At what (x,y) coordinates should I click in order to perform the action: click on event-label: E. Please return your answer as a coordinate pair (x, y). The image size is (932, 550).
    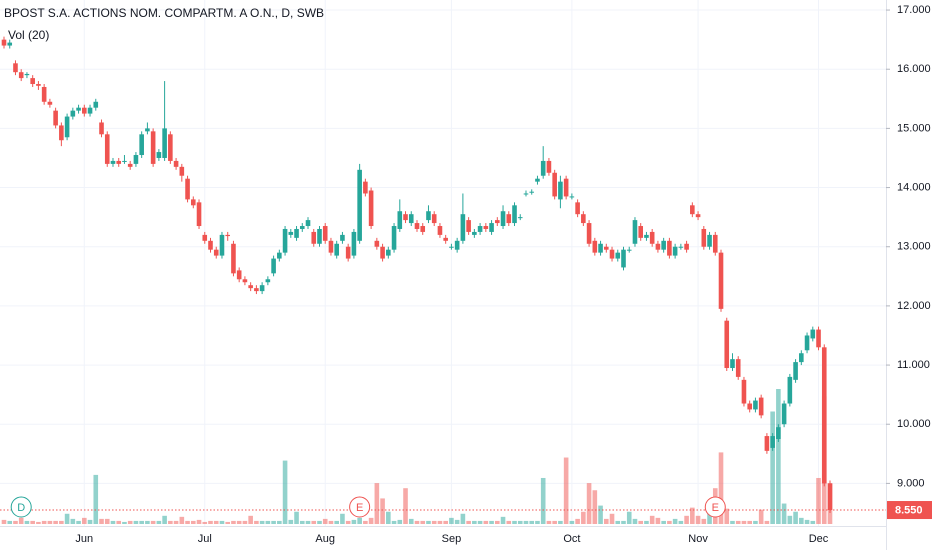
    Looking at the image, I should click on (359, 508).